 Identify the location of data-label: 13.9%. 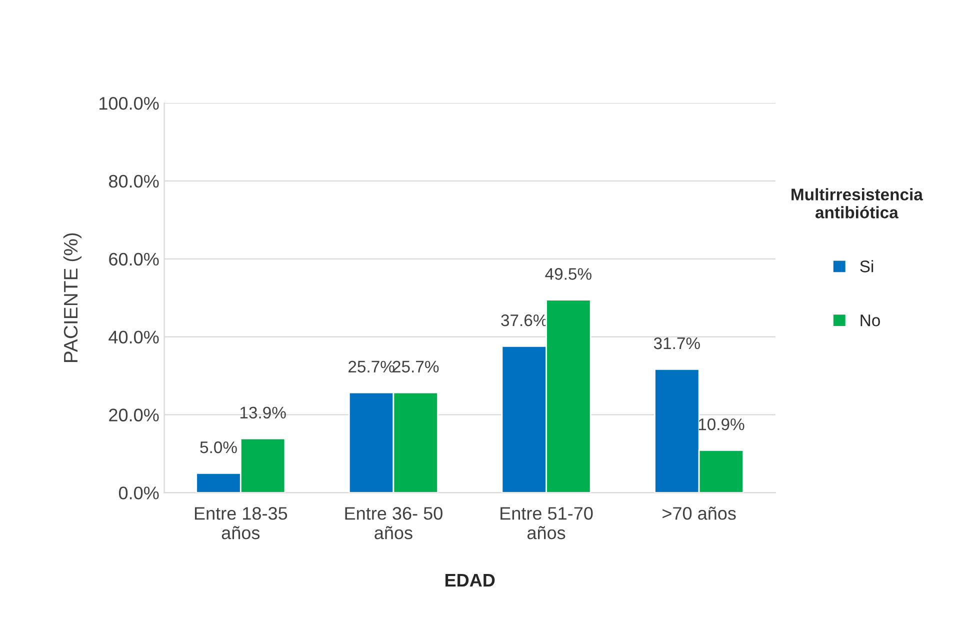
(263, 412).